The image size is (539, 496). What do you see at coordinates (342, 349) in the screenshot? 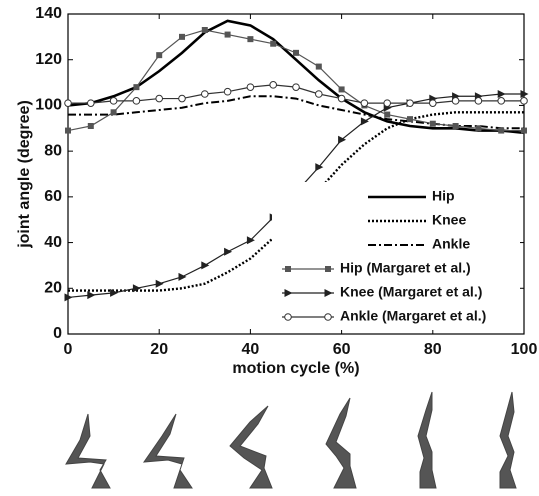
I see `x-tick-label: 60` at bounding box center [342, 349].